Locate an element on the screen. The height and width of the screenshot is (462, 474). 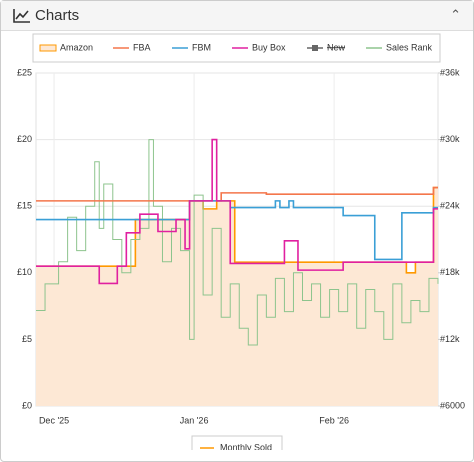
legend-box is located at coordinates (237, 442).